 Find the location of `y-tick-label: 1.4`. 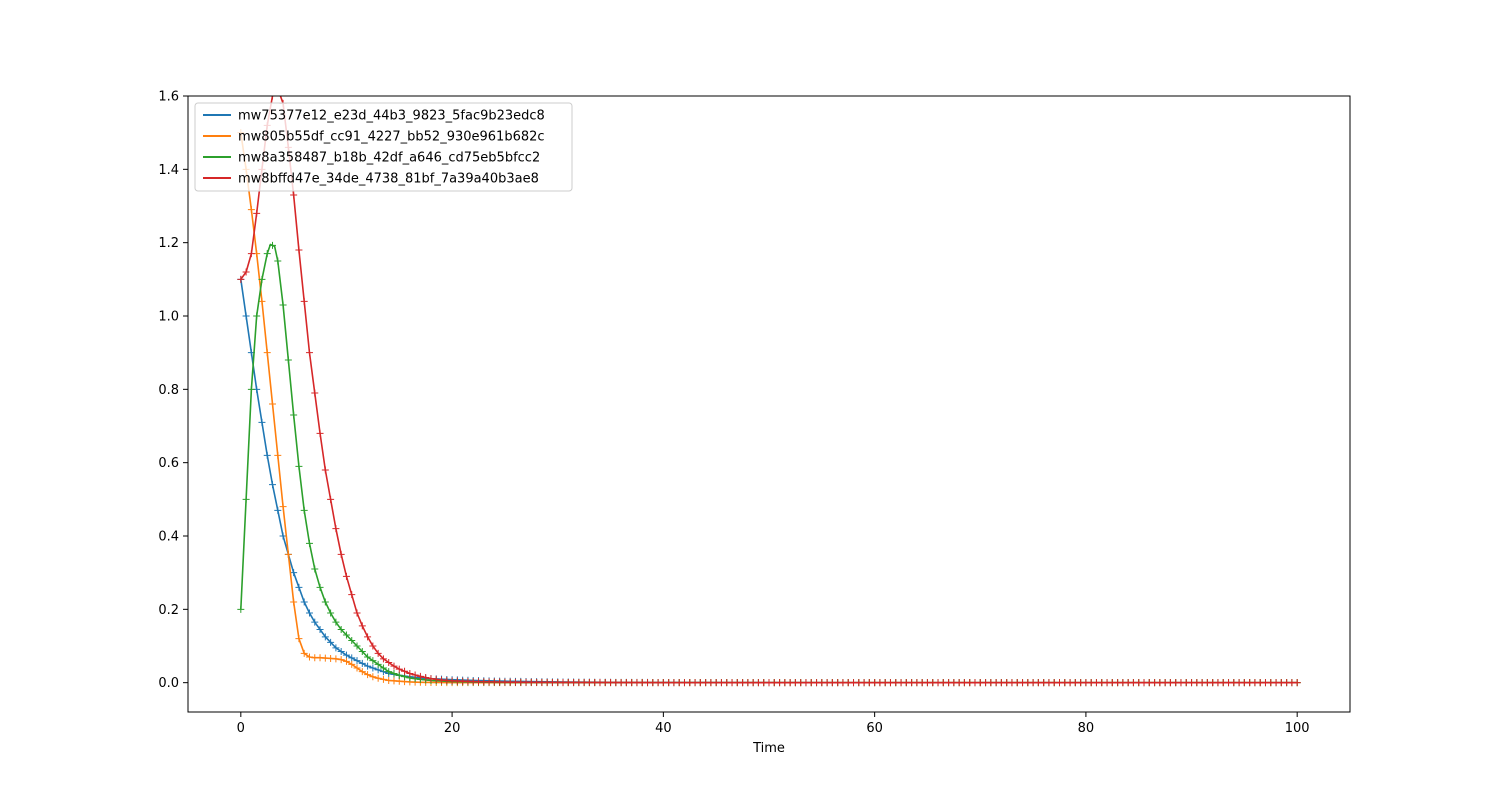

y-tick-label: 1.4 is located at coordinates (168, 170).